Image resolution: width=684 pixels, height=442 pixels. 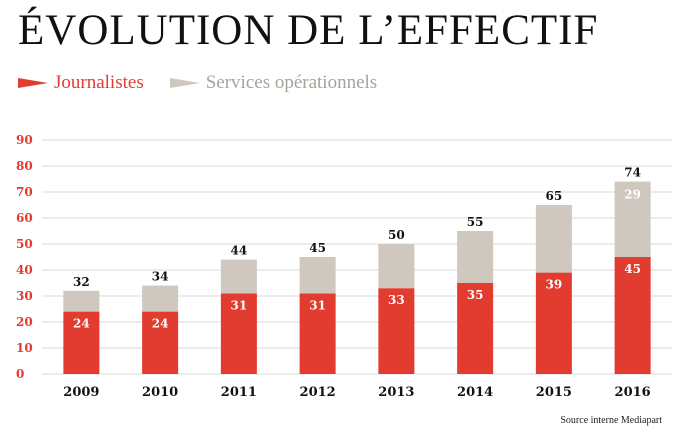 What do you see at coordinates (33, 83) in the screenshot?
I see `legend-marker-journalistes` at bounding box center [33, 83].